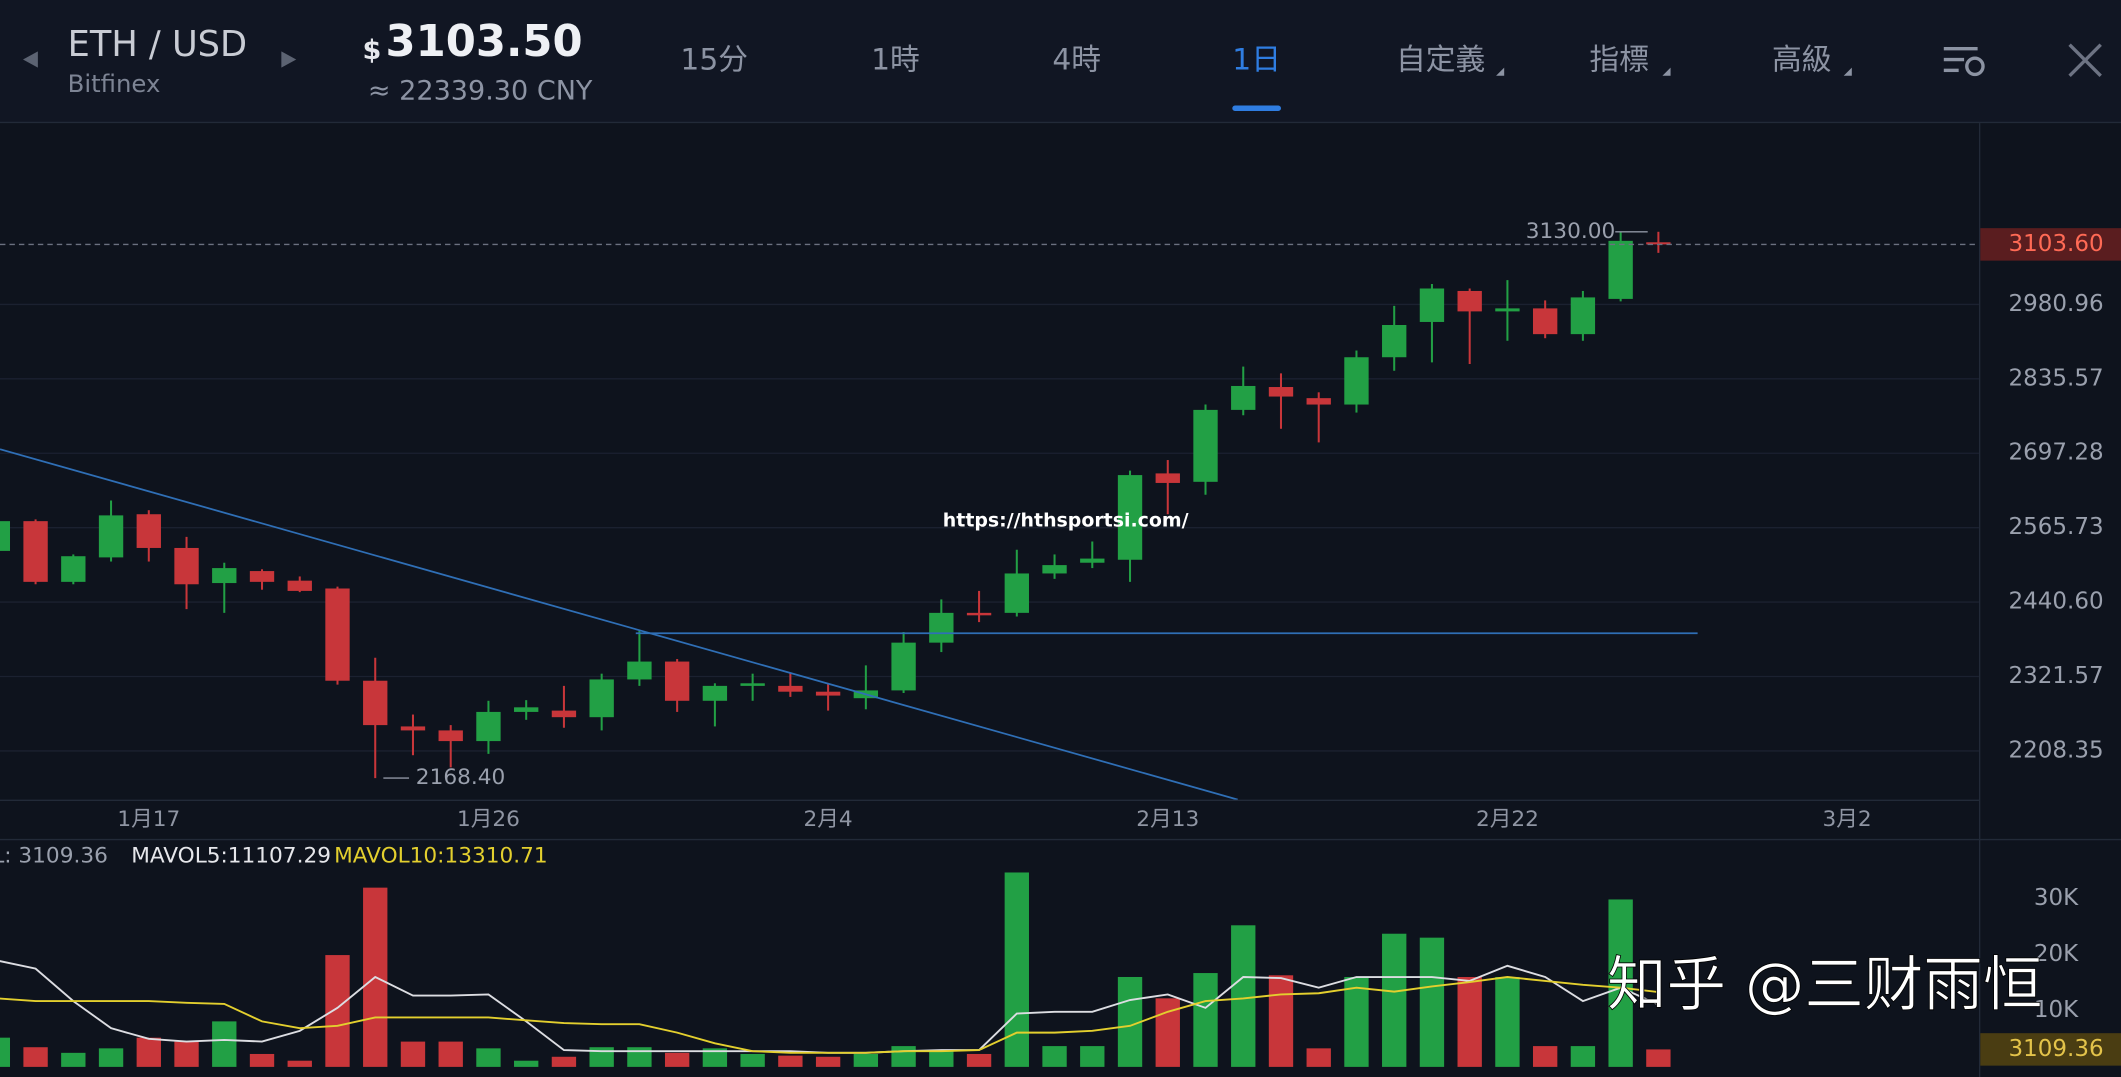 The height and width of the screenshot is (1077, 2121). I want to click on y-tick-label: 2980.96, so click(2056, 304).